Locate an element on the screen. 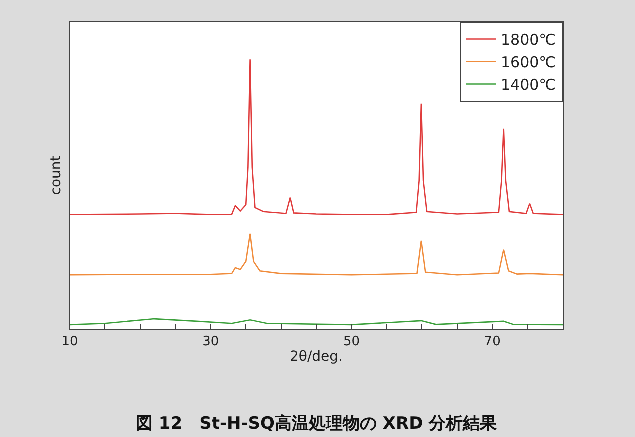 Image resolution: width=635 pixels, height=437 pixels. y-axis-title: count is located at coordinates (56, 175).